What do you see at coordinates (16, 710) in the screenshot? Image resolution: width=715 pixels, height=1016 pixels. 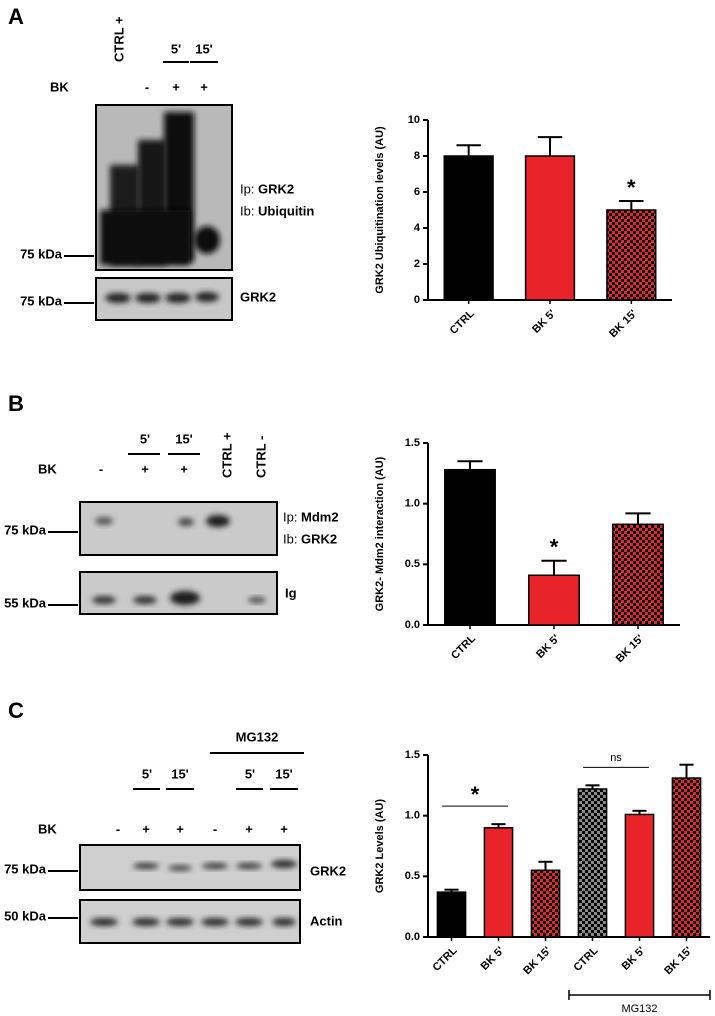 I see `panel-letter: C` at bounding box center [16, 710].